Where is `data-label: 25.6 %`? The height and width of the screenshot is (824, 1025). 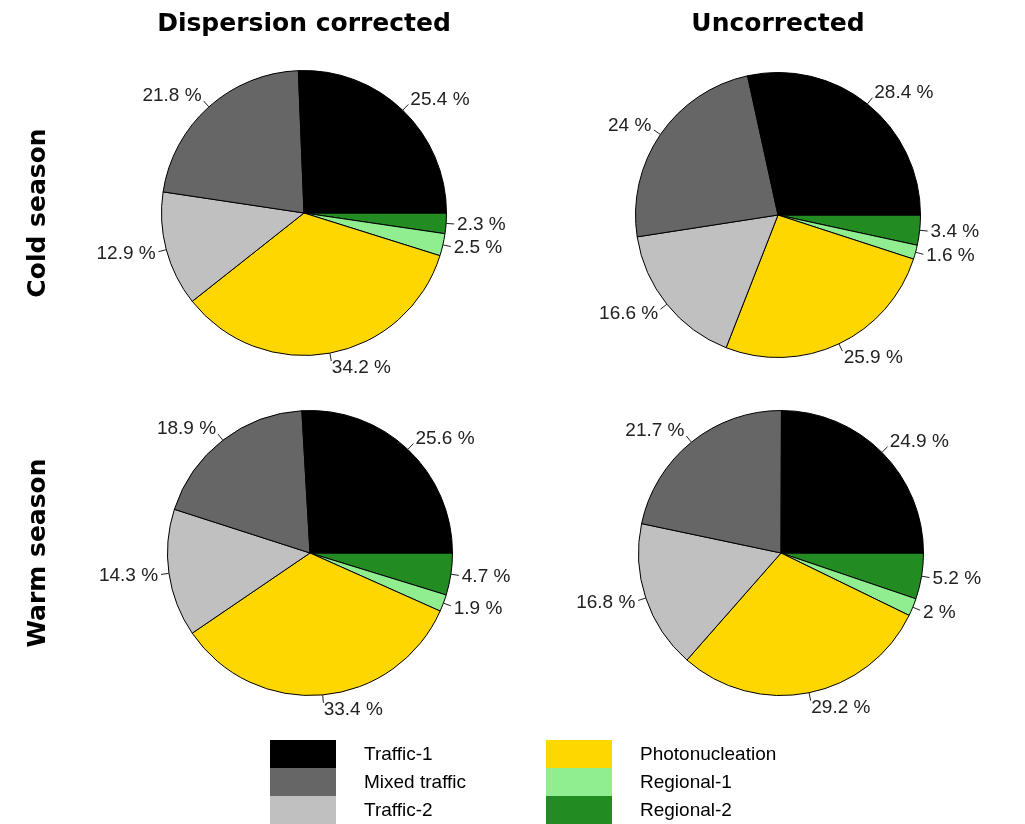 data-label: 25.6 % is located at coordinates (445, 437).